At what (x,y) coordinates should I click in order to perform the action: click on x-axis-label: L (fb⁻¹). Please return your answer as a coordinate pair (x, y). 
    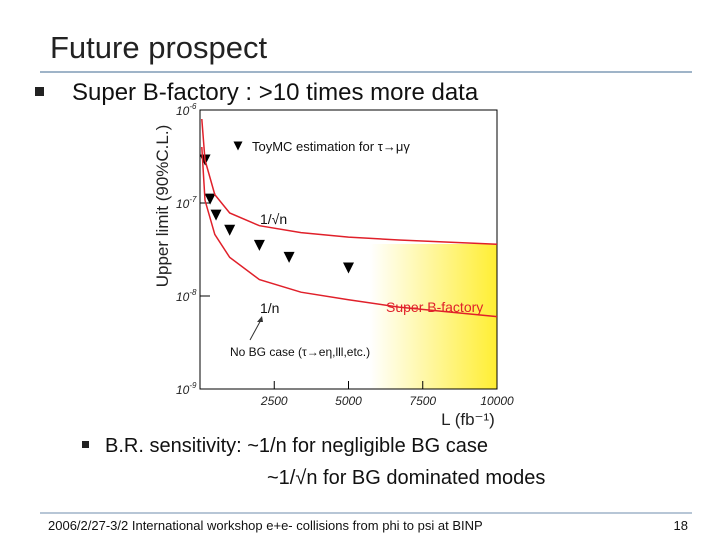
    Looking at the image, I should click on (468, 419).